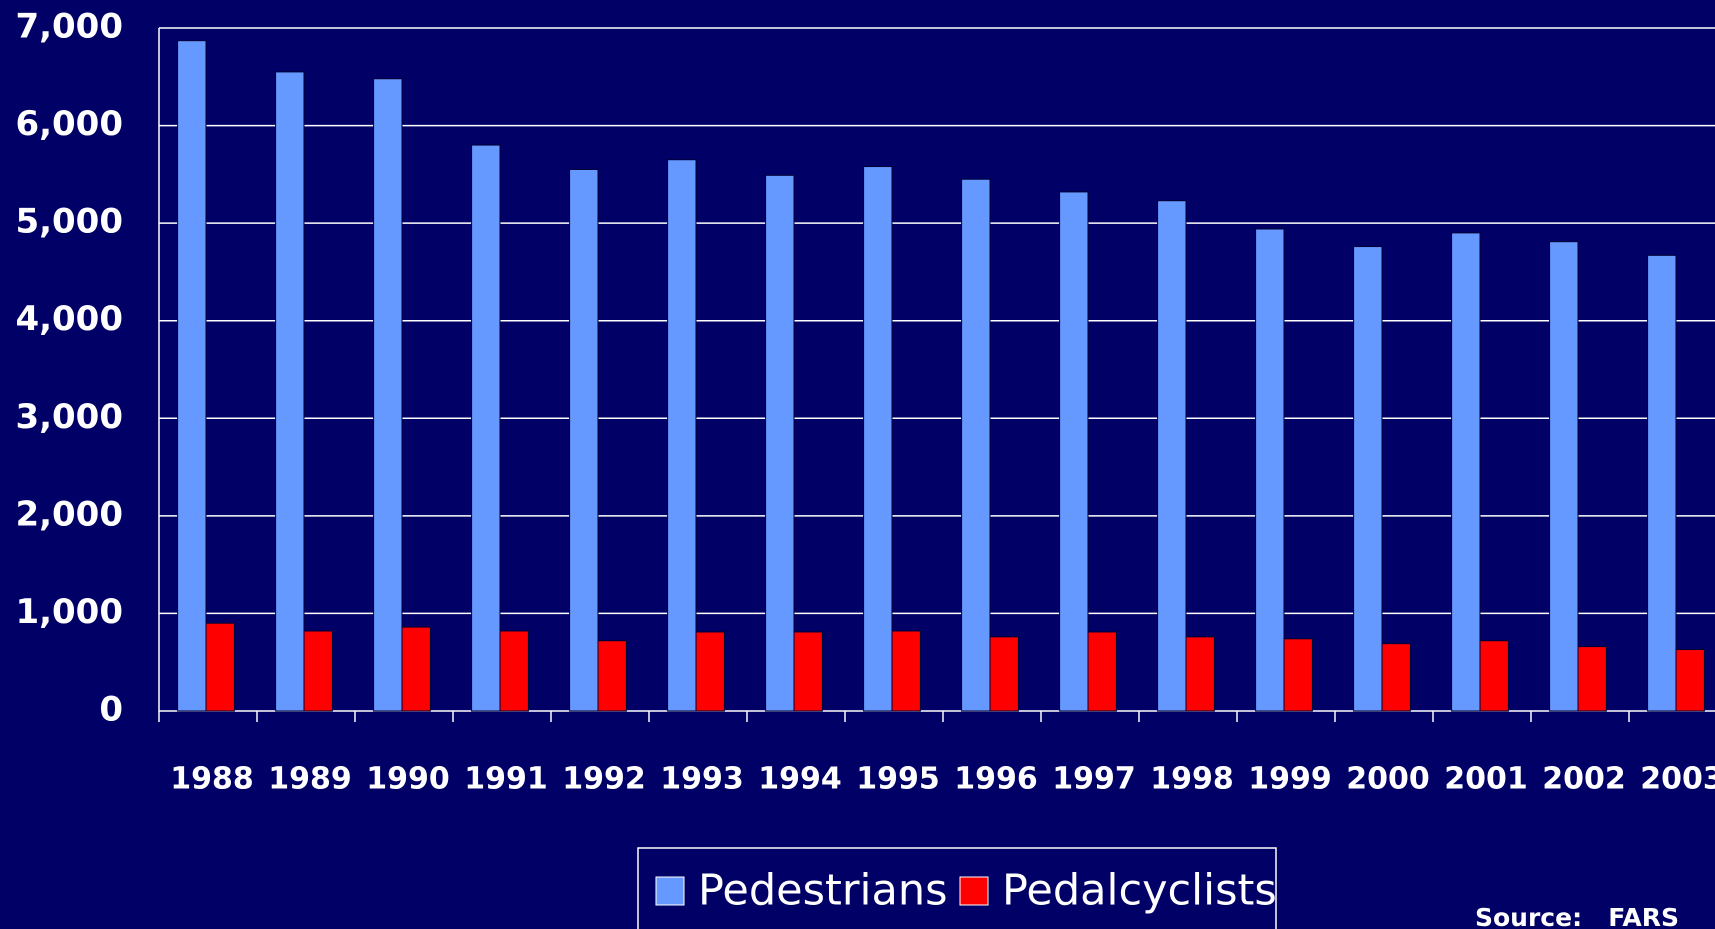 The height and width of the screenshot is (929, 1715). What do you see at coordinates (69, 124) in the screenshot?
I see `y-tick-label: 6,000` at bounding box center [69, 124].